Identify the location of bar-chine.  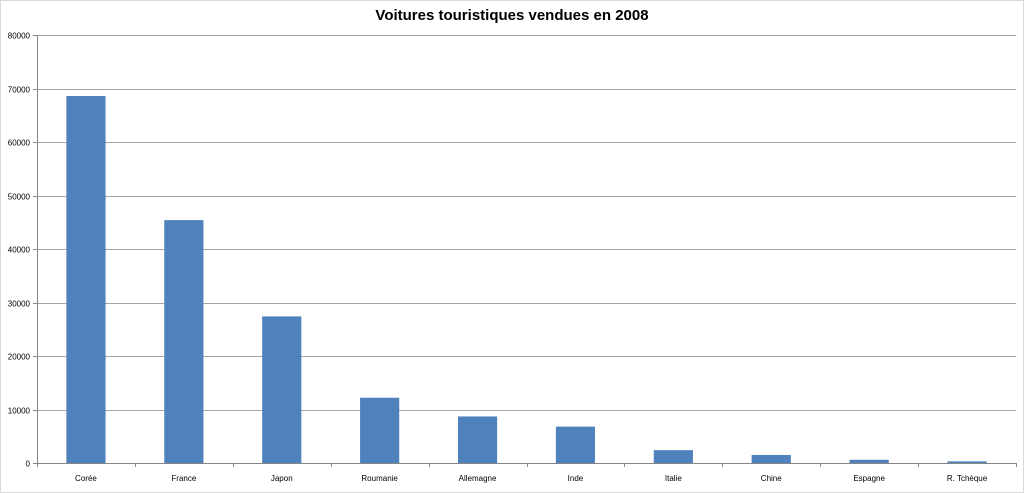
(771, 458).